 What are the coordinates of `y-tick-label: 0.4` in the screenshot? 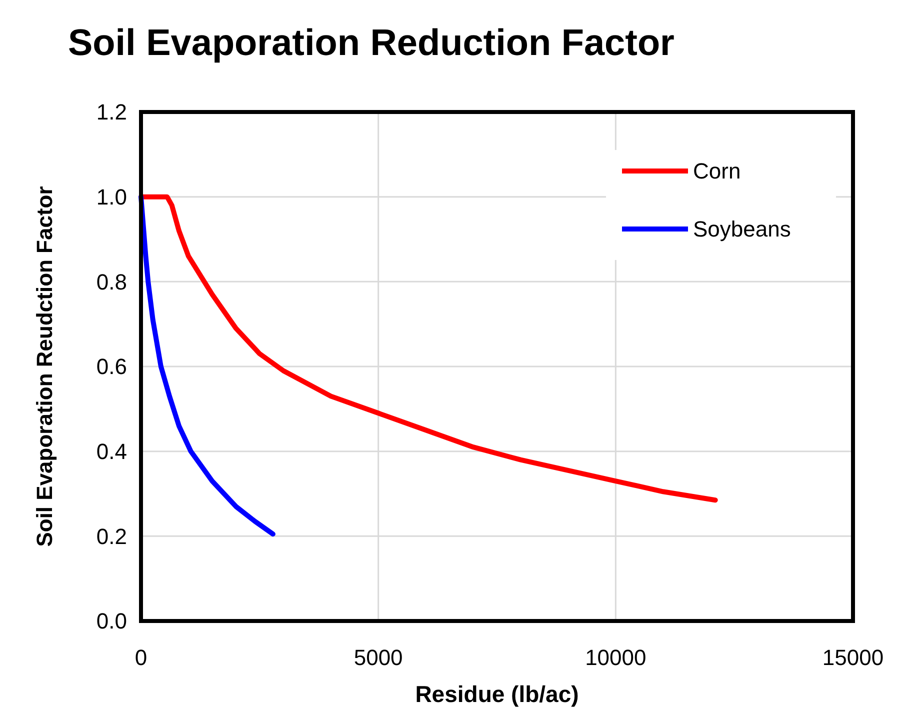 It's located at (111, 451).